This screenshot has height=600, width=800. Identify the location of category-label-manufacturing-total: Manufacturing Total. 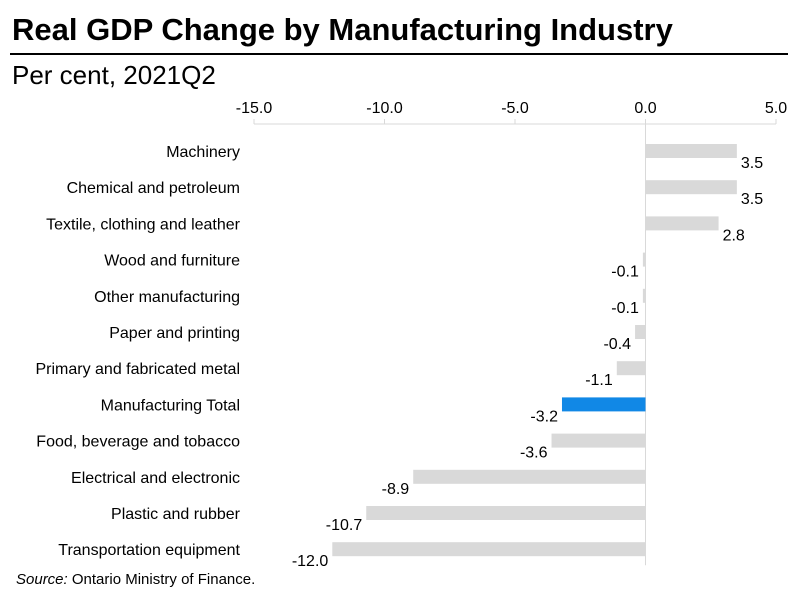
(170, 405).